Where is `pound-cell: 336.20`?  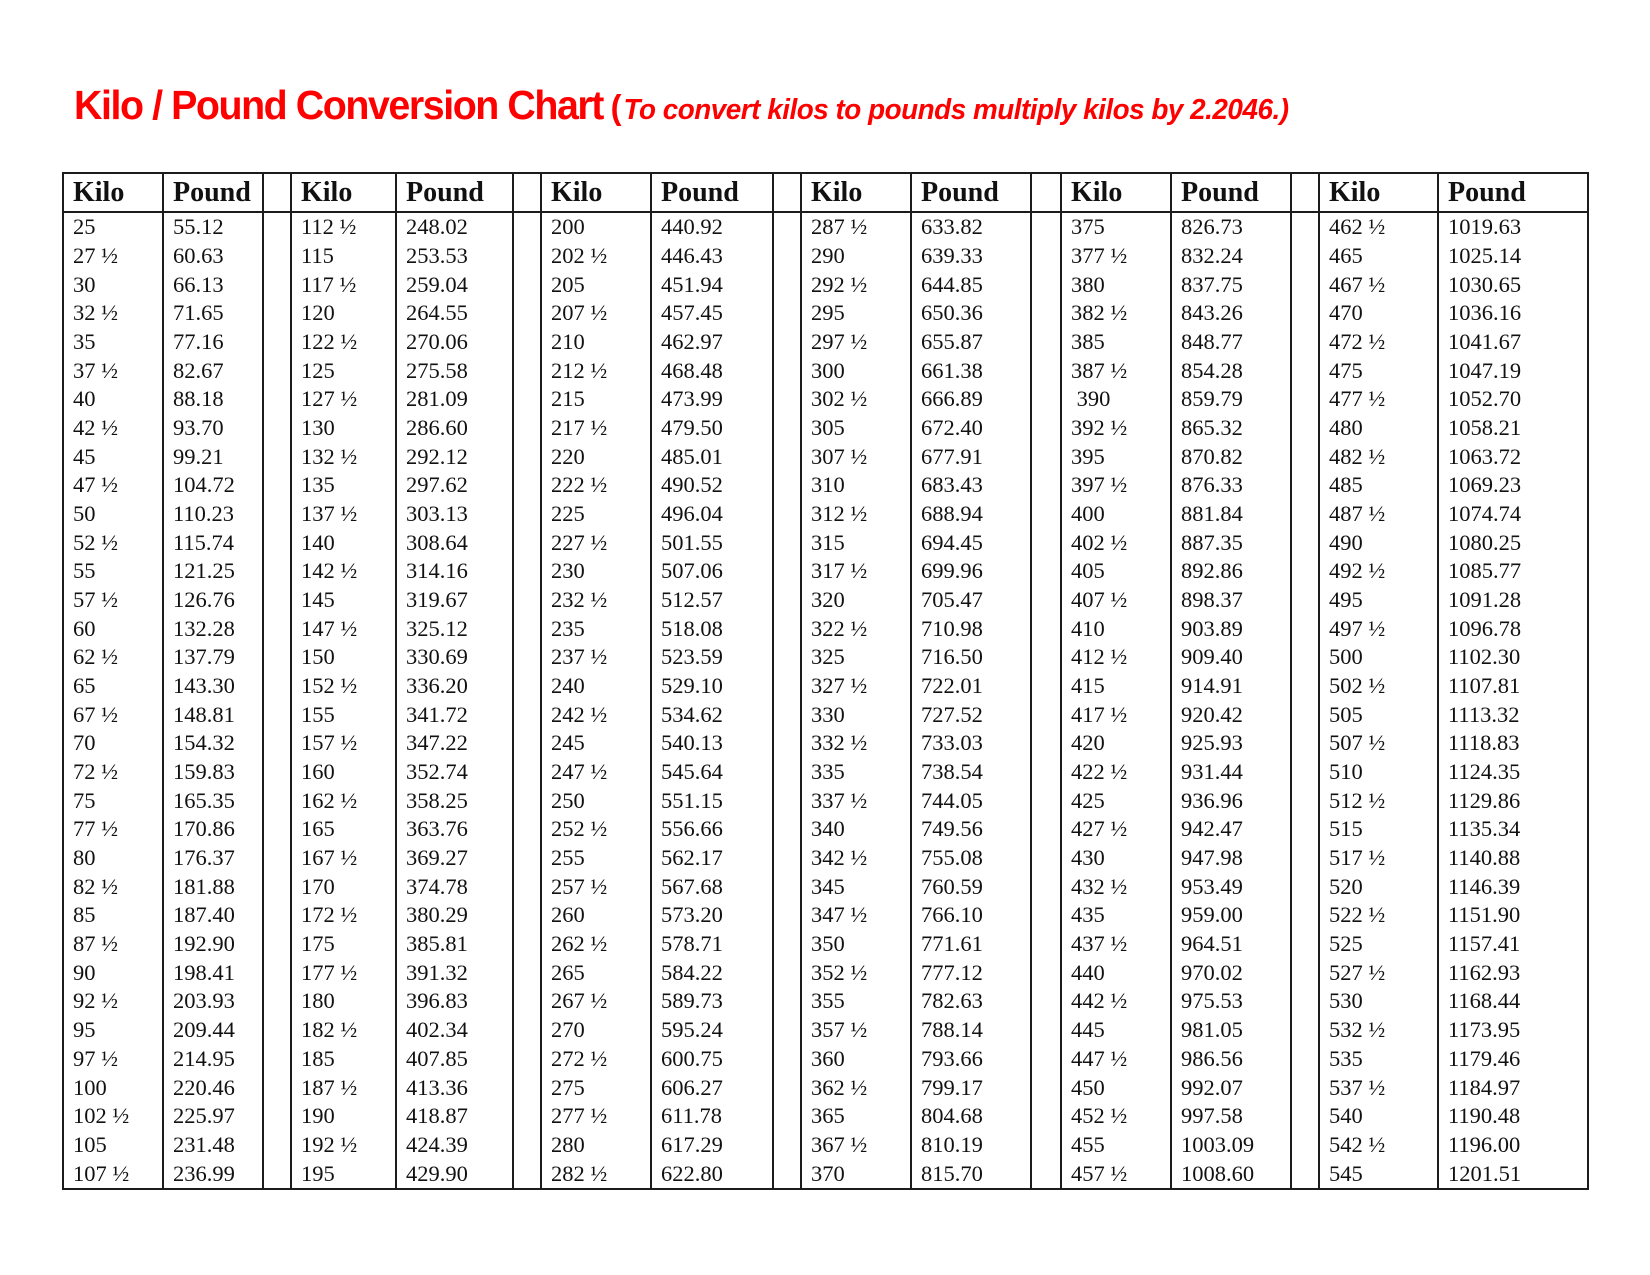 pound-cell: 336.20 is located at coordinates (454, 686).